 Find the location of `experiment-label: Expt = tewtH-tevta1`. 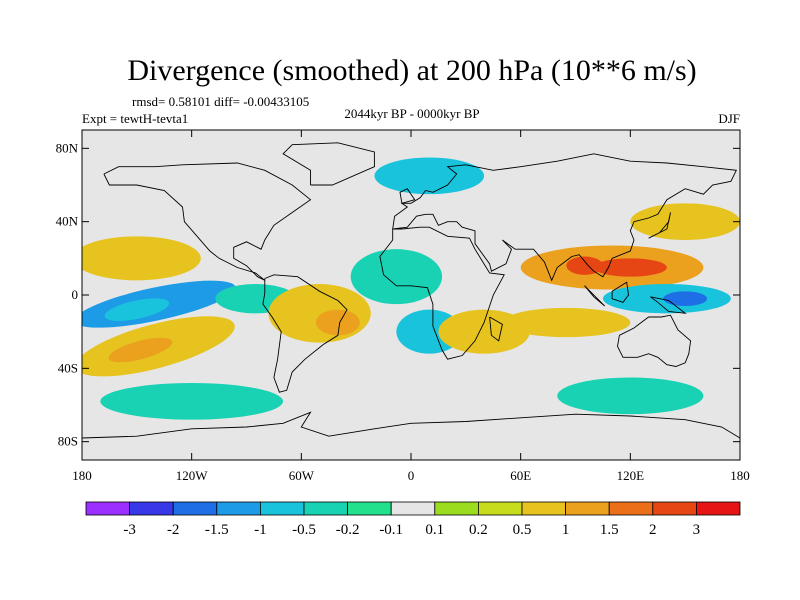

experiment-label: Expt = tewtH-tevta1 is located at coordinates (135, 118).